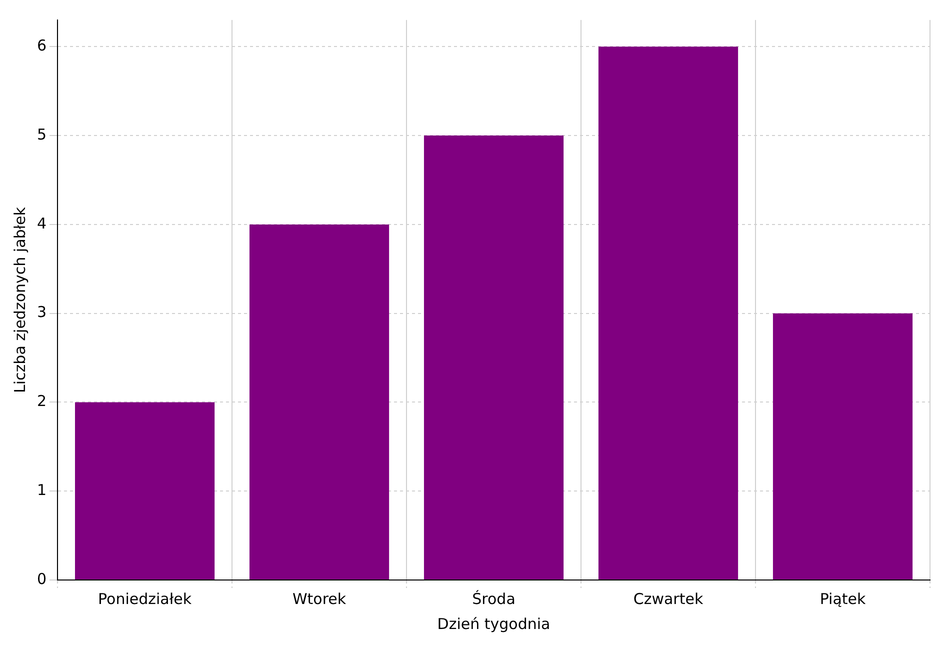  Describe the element at coordinates (41, 401) in the screenshot. I see `y-tick-label: 2` at that location.